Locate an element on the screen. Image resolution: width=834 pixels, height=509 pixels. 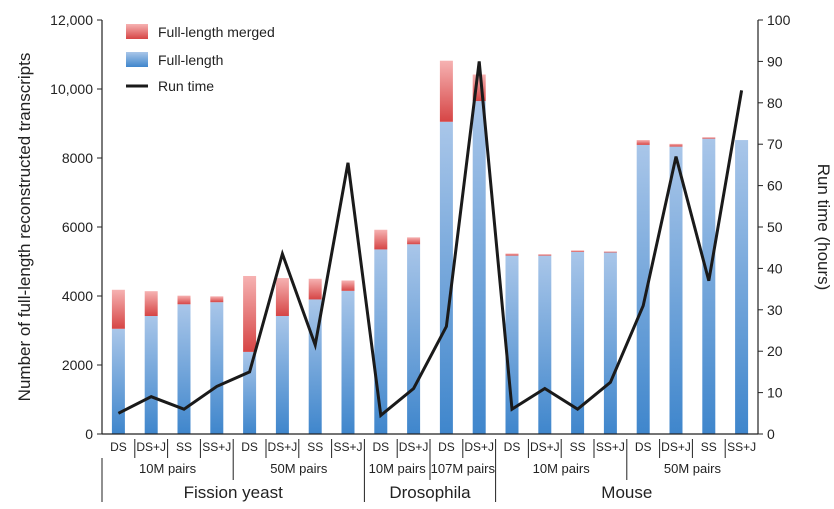
y2-axis-label: Run time (hours) is located at coordinates (823, 227).